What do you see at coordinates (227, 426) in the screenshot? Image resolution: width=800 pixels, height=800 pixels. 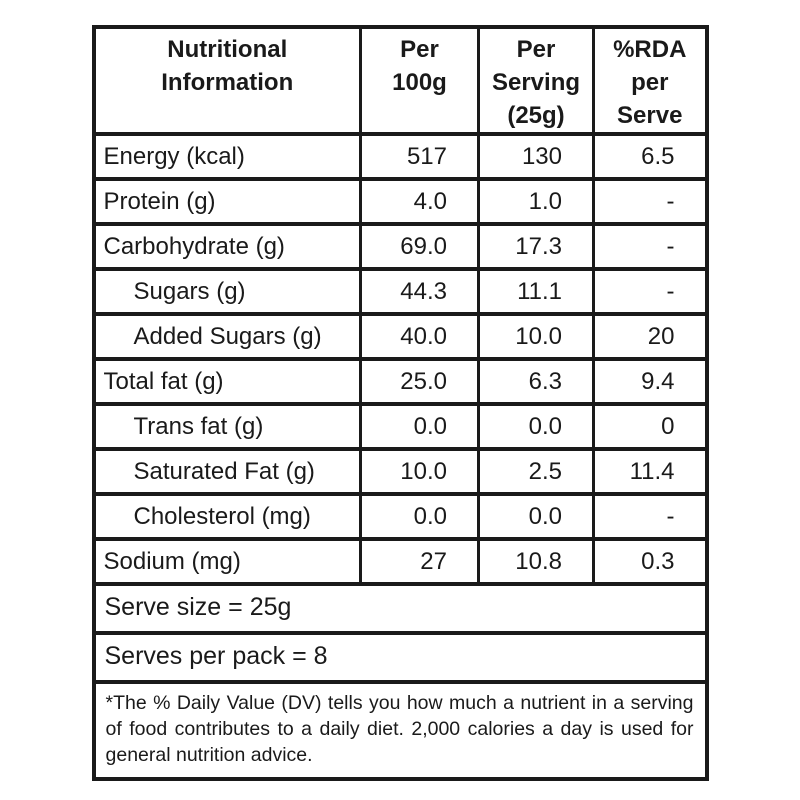 I see `row-label: Trans fat (g)` at bounding box center [227, 426].